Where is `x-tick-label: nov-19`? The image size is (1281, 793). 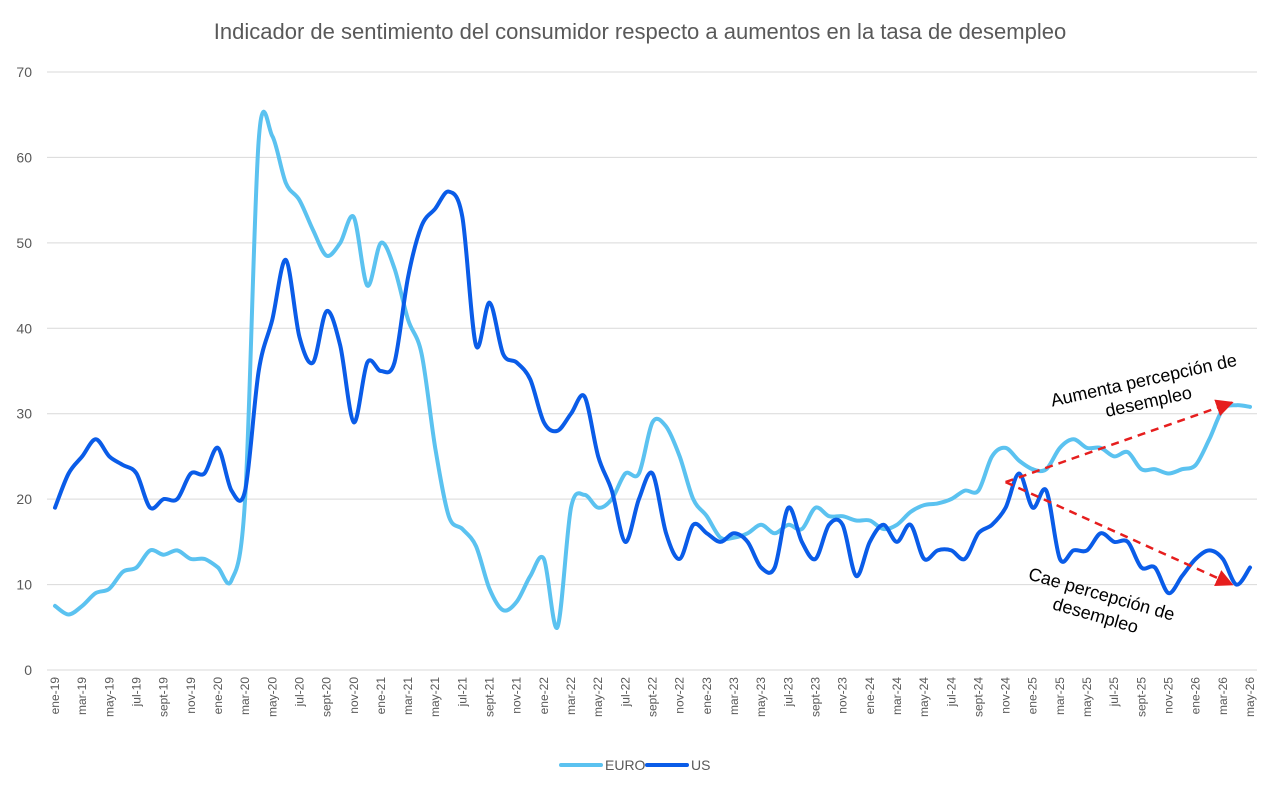 x-tick-label: nov-19 is located at coordinates (191, 695).